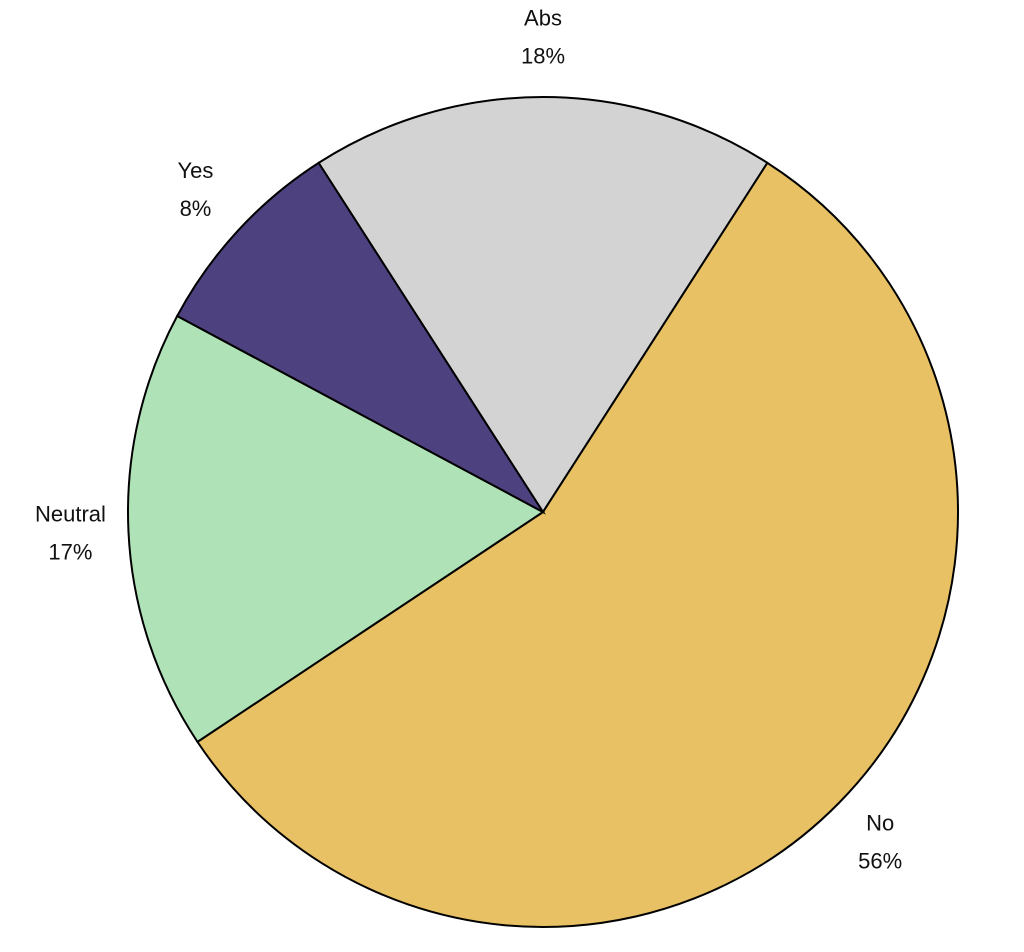 The height and width of the screenshot is (952, 1024). Describe the element at coordinates (70, 513) in the screenshot. I see `slice-label: Neutral` at that location.